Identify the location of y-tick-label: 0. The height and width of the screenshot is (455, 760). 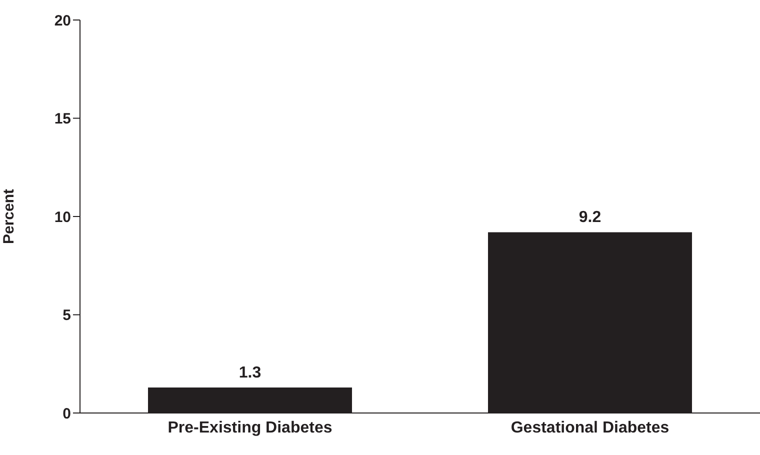
(66, 413).